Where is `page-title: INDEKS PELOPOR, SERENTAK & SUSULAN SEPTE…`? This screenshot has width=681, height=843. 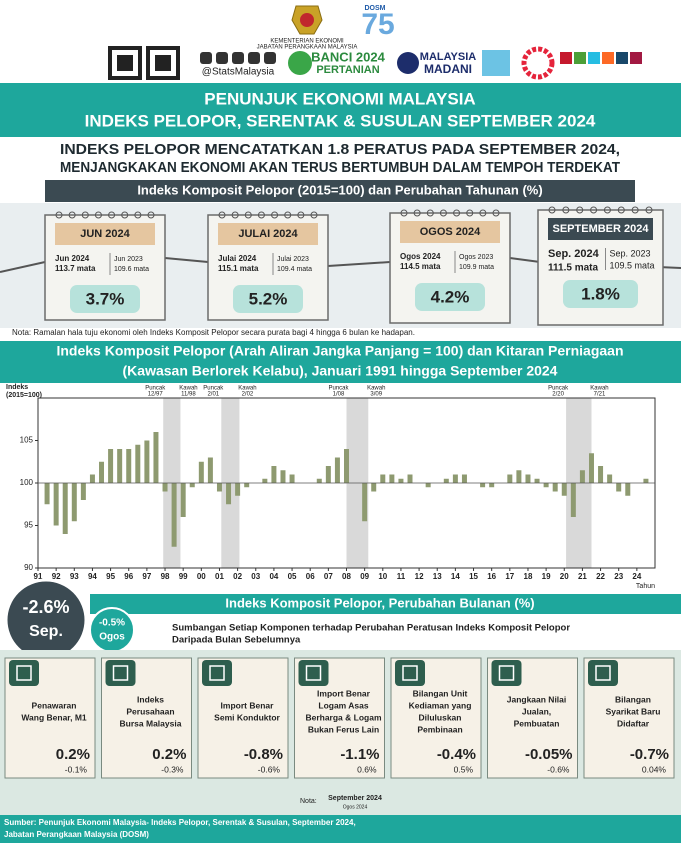 page-title: INDEKS PELOPOR, SERENTAK & SUSULAN SEPTE… is located at coordinates (340, 120).